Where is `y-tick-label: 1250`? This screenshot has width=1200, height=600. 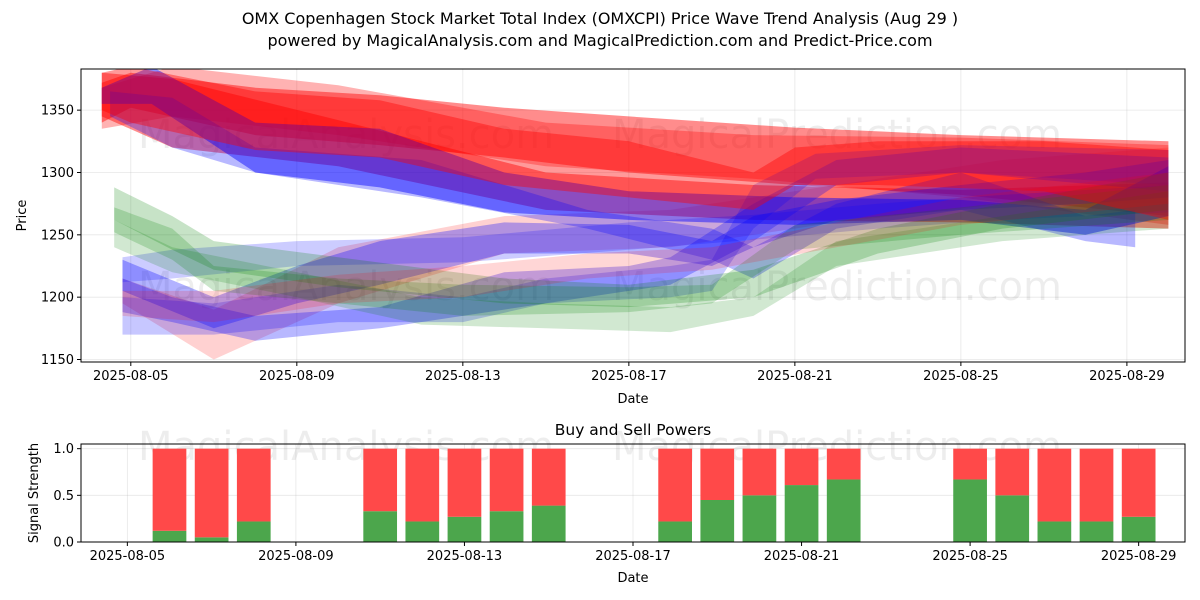
y-tick-label: 1250 is located at coordinates (57, 235).